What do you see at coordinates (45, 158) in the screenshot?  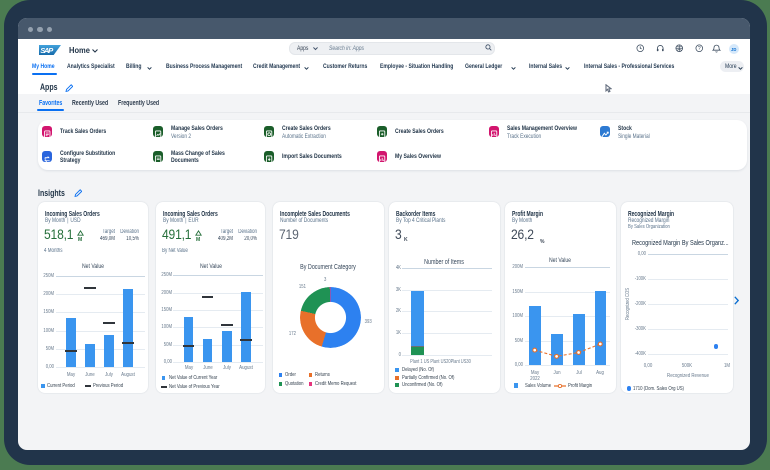 I see `svg-text: 2` at bounding box center [45, 158].